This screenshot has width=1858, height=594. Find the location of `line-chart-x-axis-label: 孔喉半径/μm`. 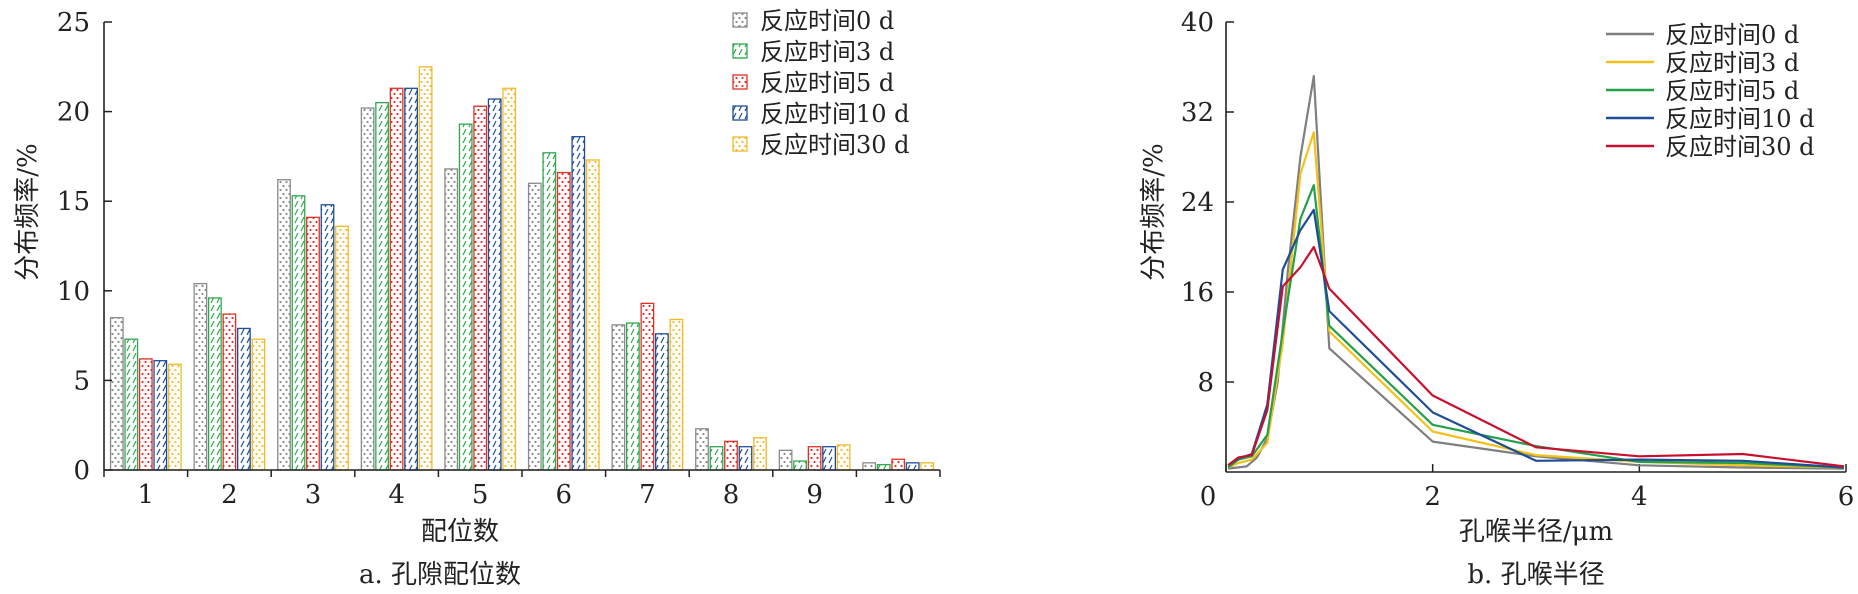

line-chart-x-axis-label: 孔喉半径/μm is located at coordinates (1536, 532).